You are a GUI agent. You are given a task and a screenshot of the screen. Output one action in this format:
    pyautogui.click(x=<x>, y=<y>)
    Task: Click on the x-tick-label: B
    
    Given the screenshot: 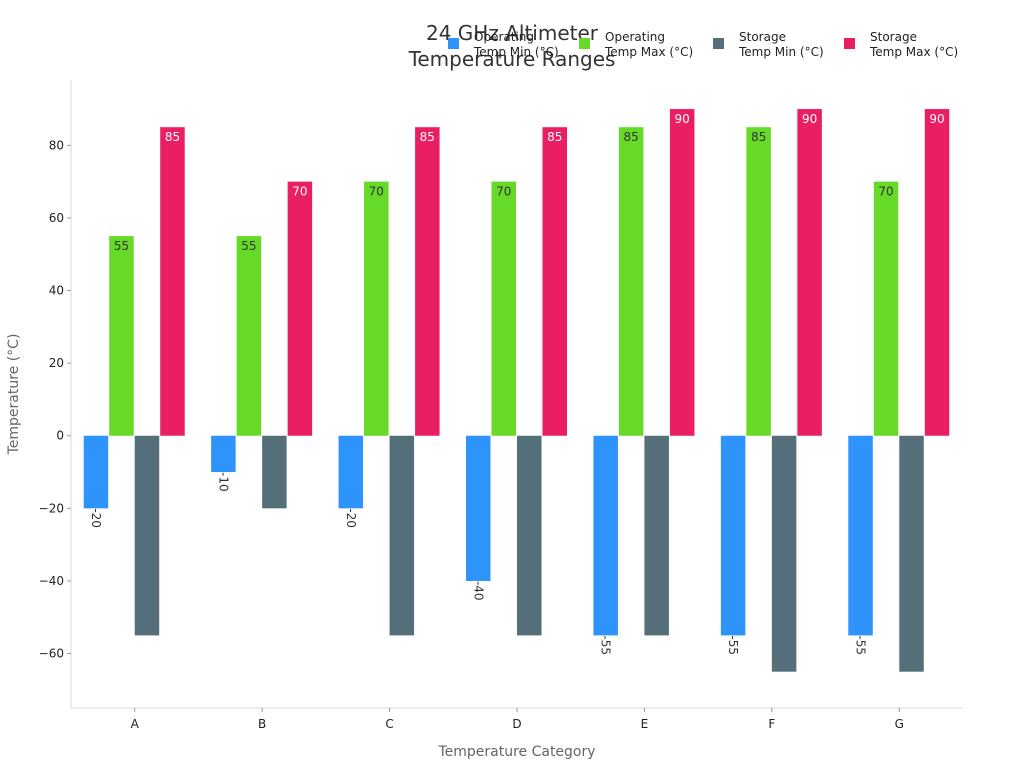 What is the action you would take?
    pyautogui.click(x=262, y=724)
    